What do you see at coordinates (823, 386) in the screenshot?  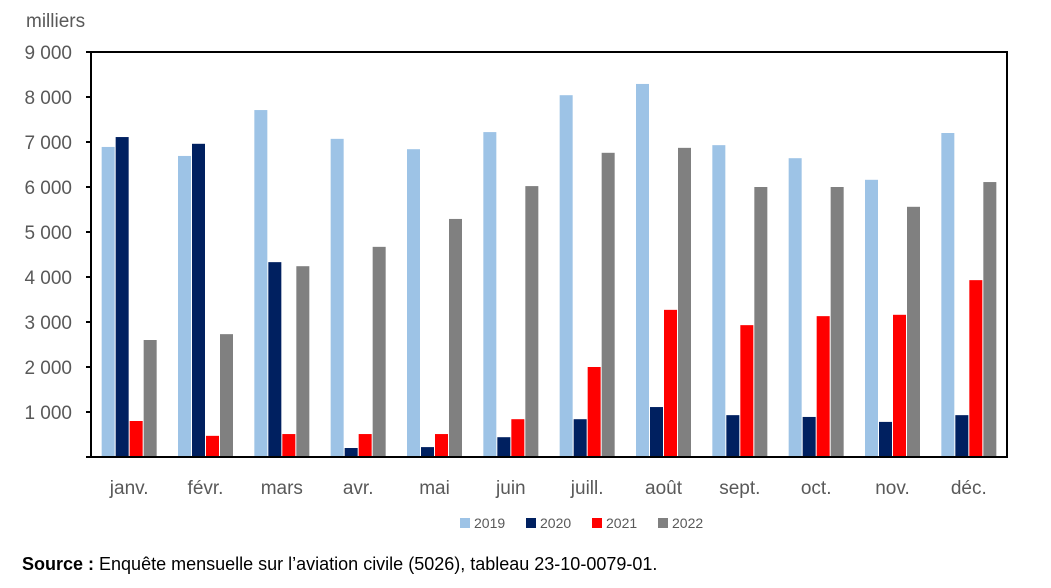 I see `bar-2021-oct.` at bounding box center [823, 386].